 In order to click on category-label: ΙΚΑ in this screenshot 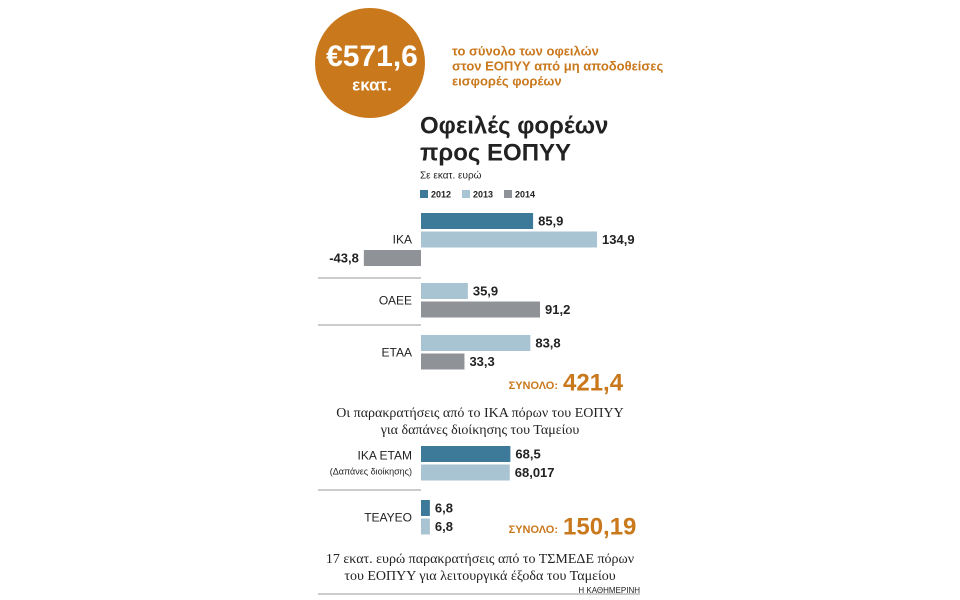, I will do `click(402, 240)`.